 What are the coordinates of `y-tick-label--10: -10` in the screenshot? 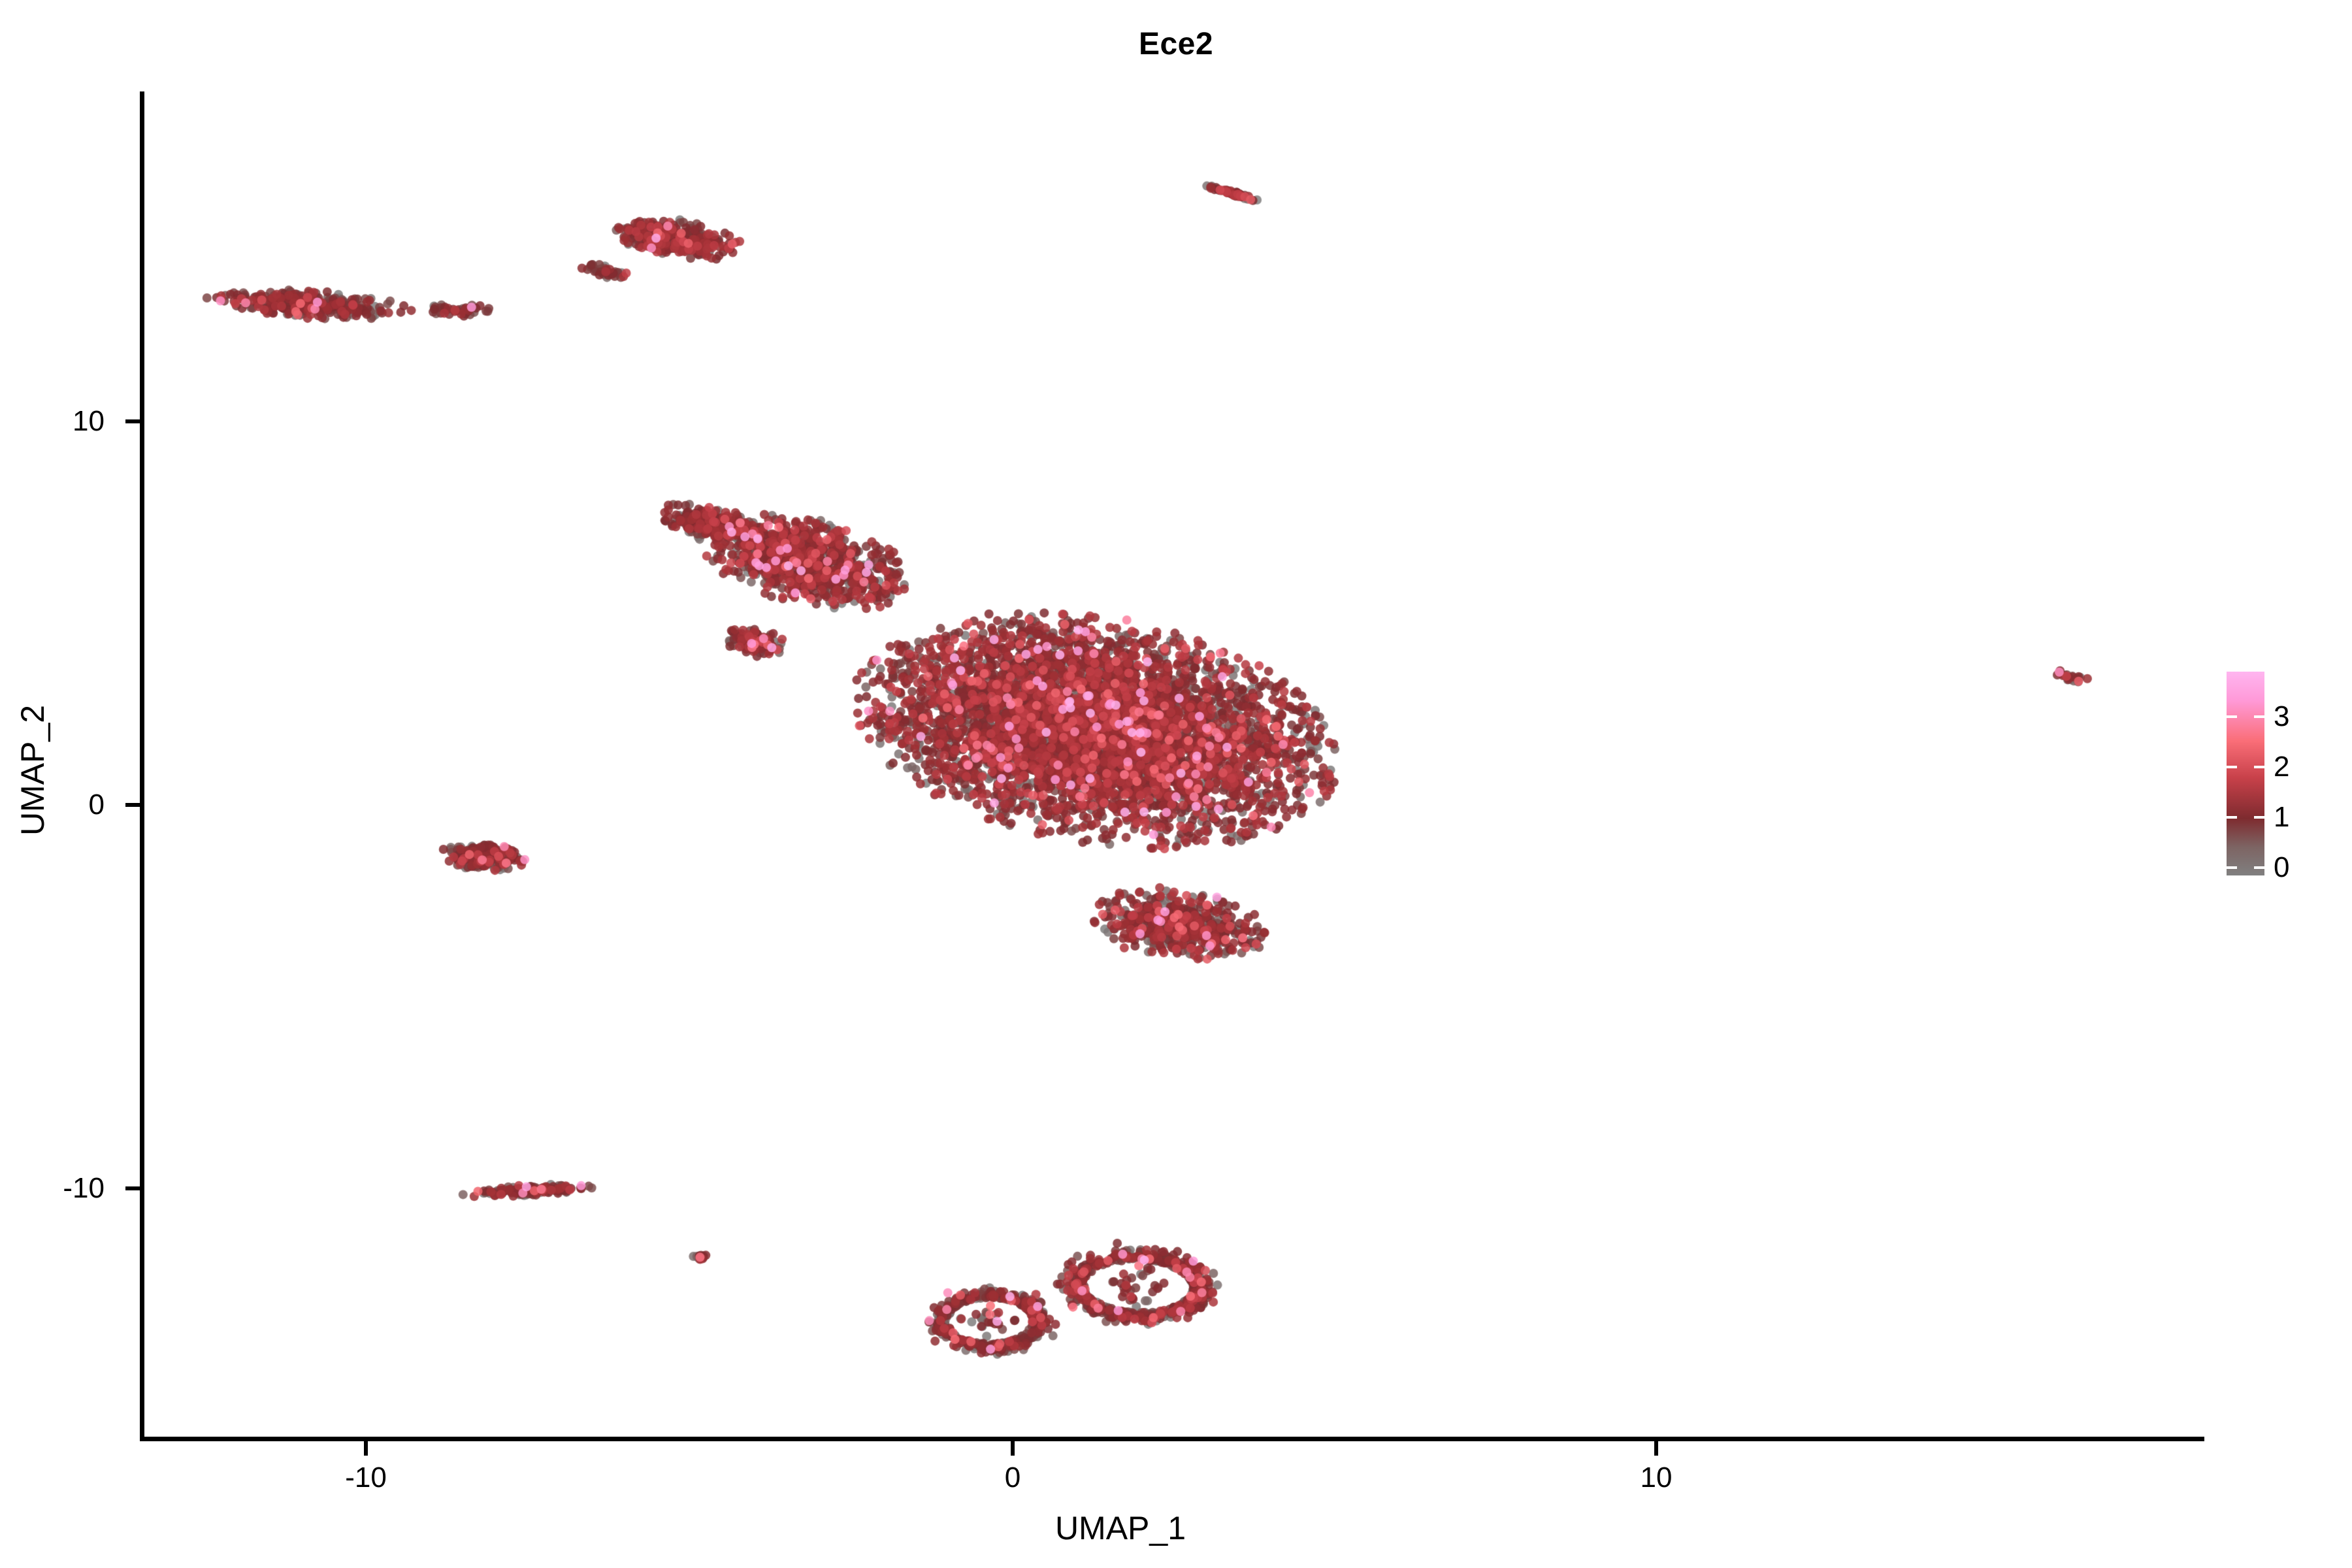 It's located at (84, 1188).